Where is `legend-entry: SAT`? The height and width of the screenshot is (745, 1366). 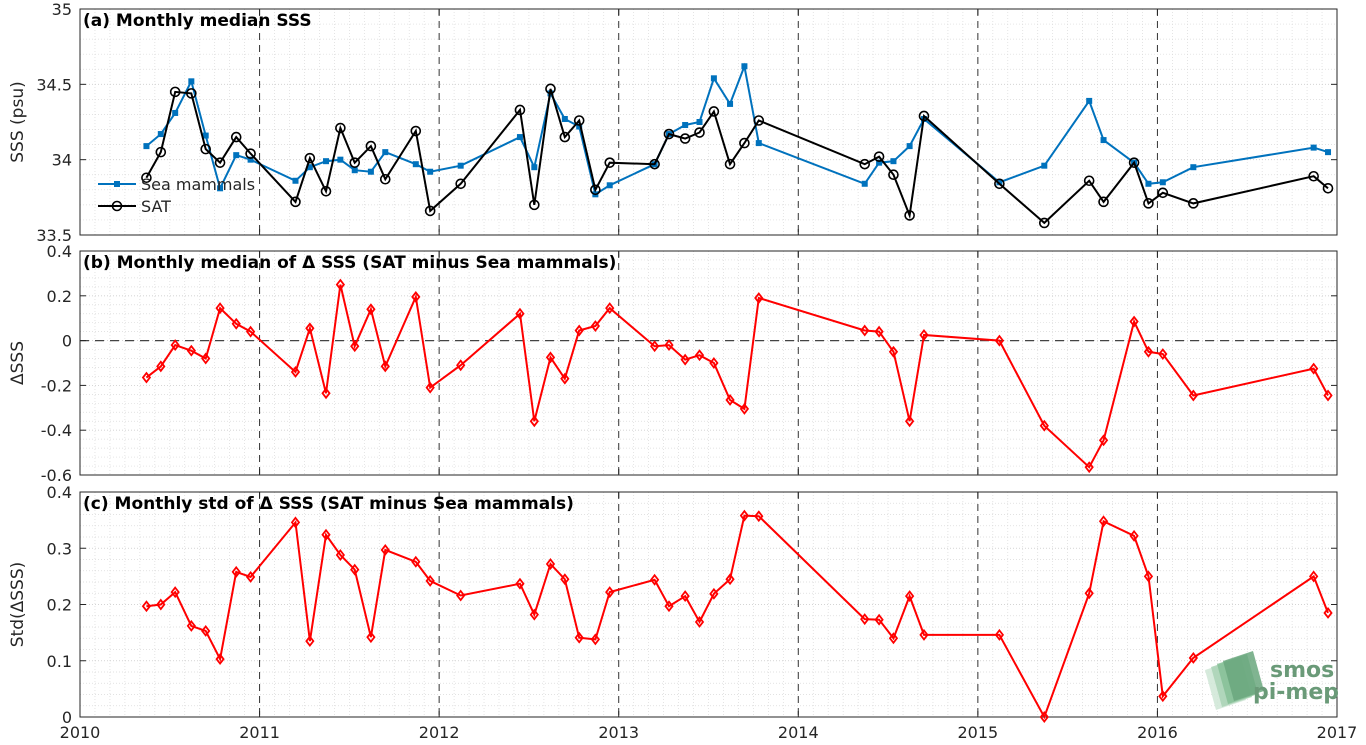
legend-entry: SAT is located at coordinates (156, 206).